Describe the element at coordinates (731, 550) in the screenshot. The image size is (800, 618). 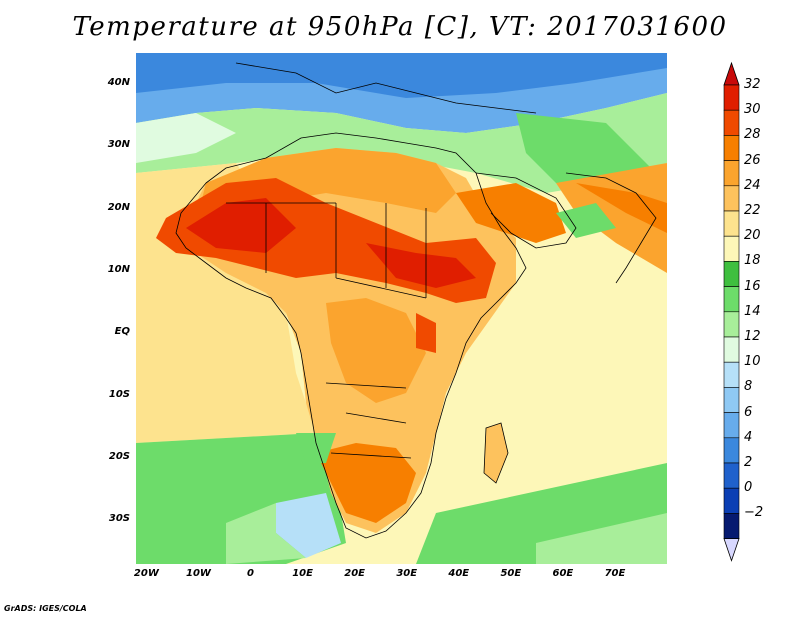
I see `colorbar-bottom-arrow` at that location.